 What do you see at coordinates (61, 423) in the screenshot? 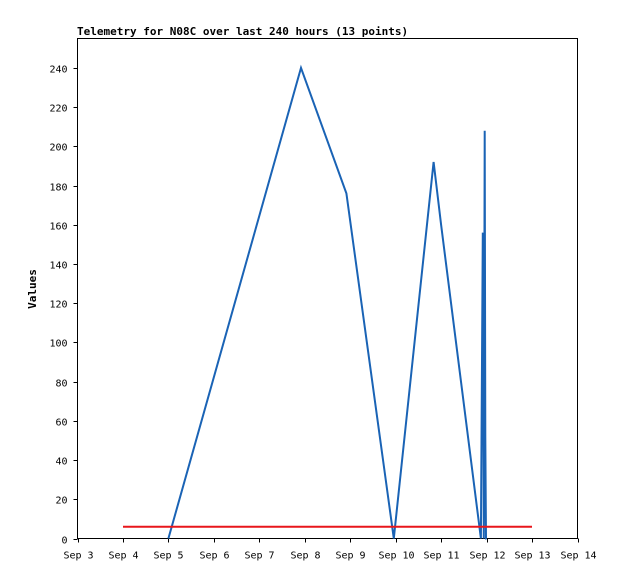
I see `y-tick-label: 60` at bounding box center [61, 423].